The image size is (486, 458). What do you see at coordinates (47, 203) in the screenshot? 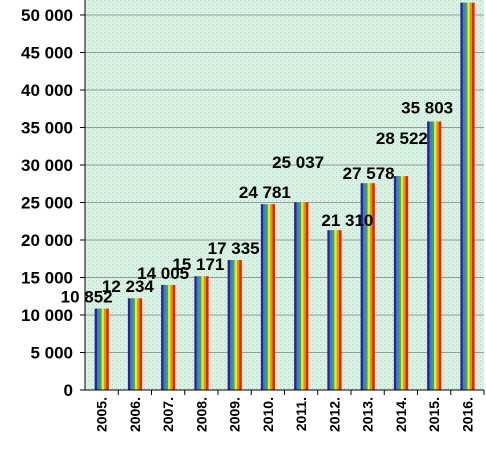
I see `y-tick-label: 25 000` at bounding box center [47, 203].